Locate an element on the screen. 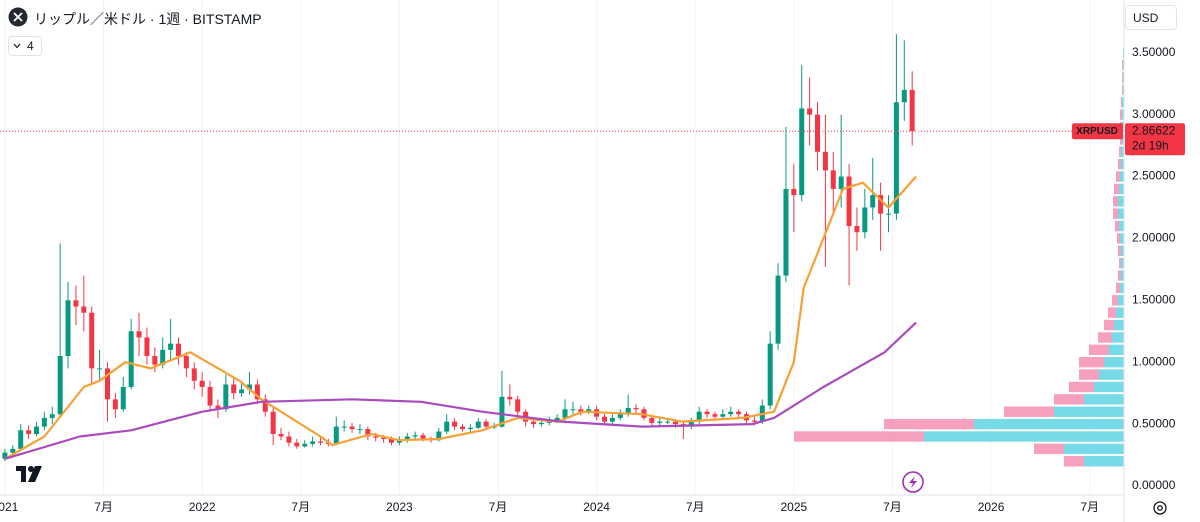 Image resolution: width=1200 pixels, height=522 pixels. y-tick-label: 3.50000 is located at coordinates (1154, 52).